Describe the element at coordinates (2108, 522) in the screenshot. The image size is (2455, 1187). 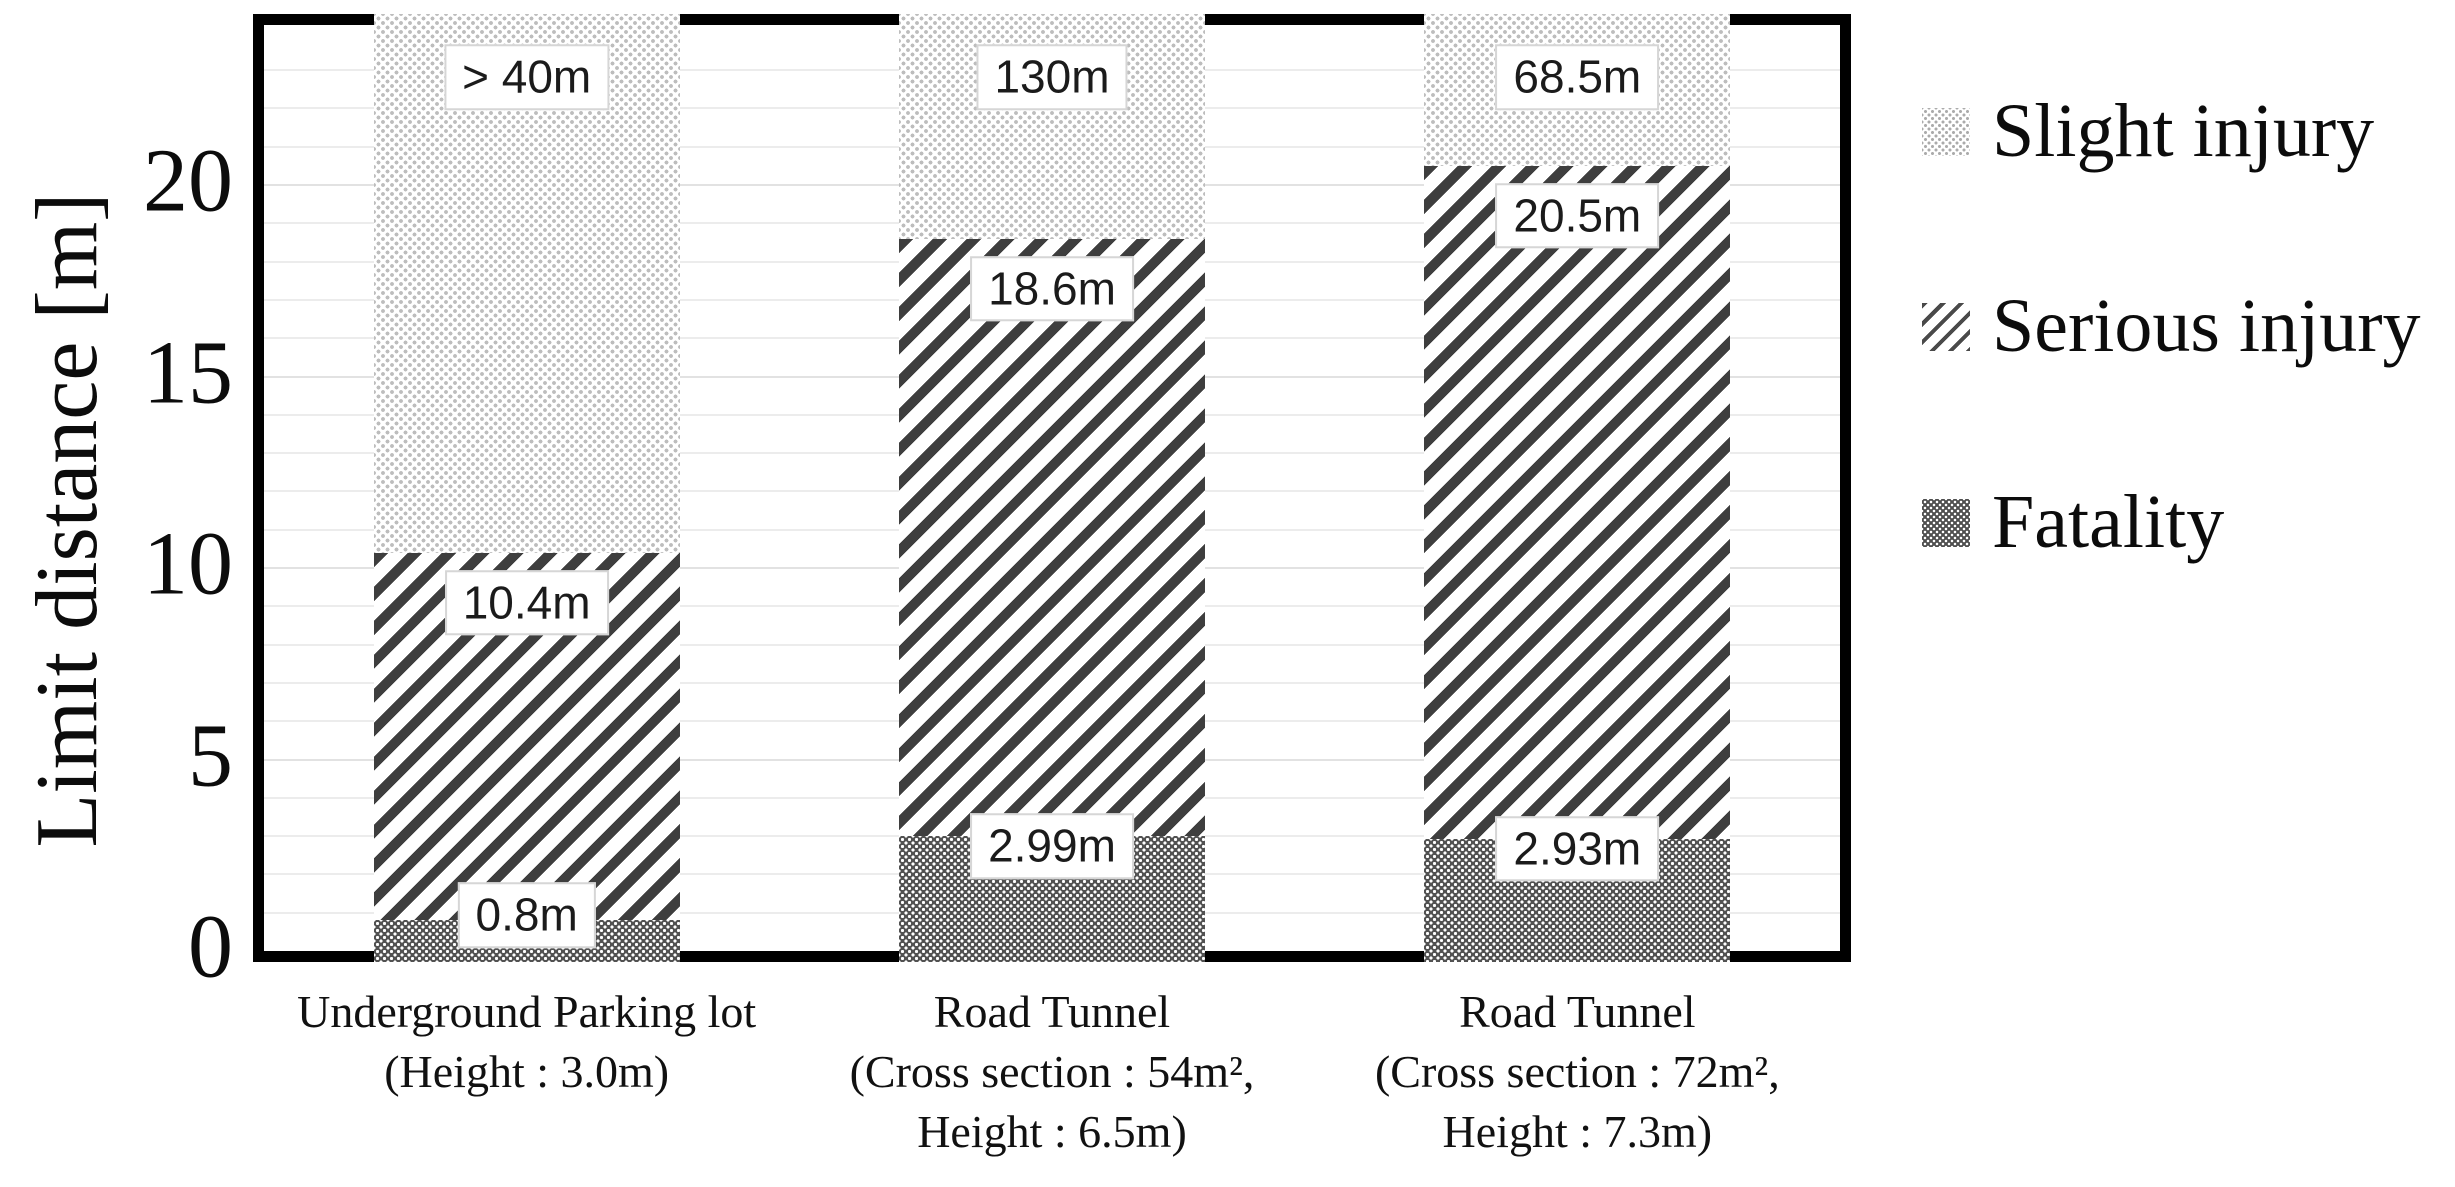
I see `legend-label: Fatality` at that location.